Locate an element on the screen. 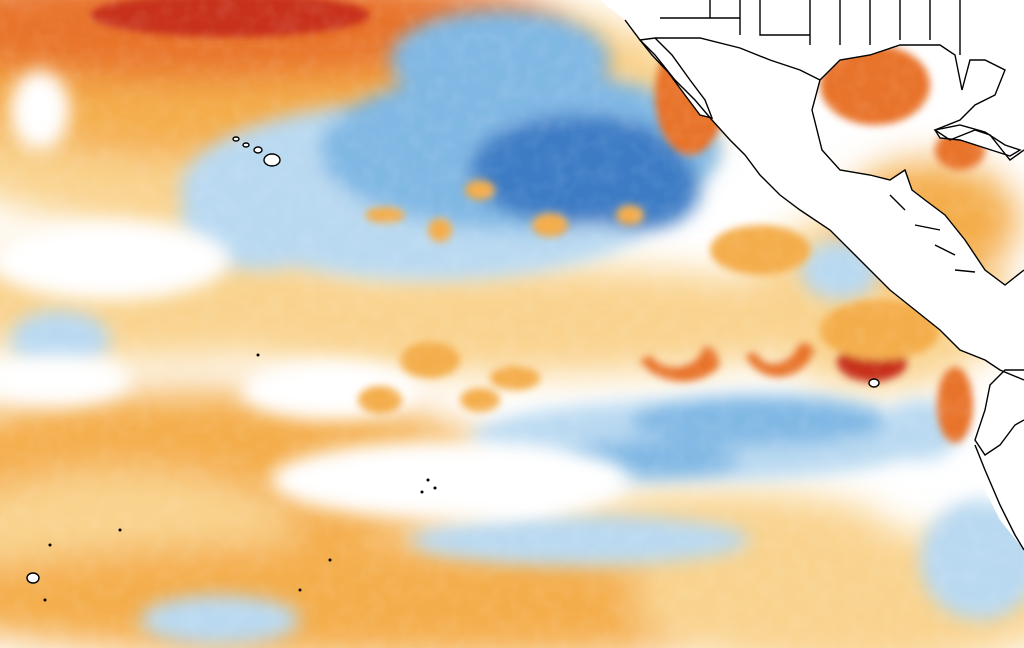 The image size is (1024, 648). south-america-coastline is located at coordinates (999, 412).